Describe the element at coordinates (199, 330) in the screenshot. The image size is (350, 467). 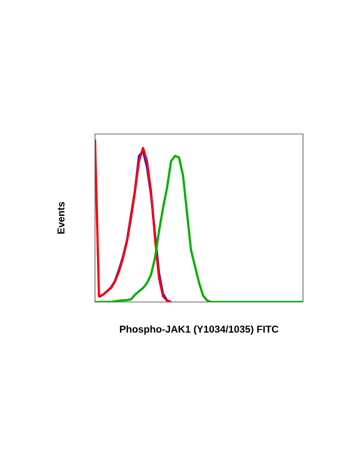
I see `x-axis-title: Phospho-JAK1 (Y1034/1035) FITC` at that location.